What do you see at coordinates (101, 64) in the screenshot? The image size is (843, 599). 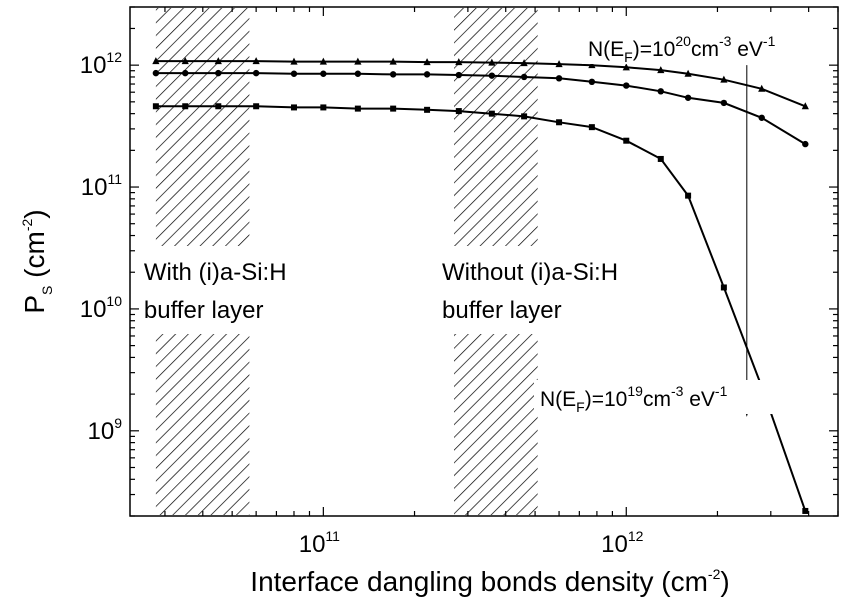 I see `y-tick-label: 1012` at bounding box center [101, 64].